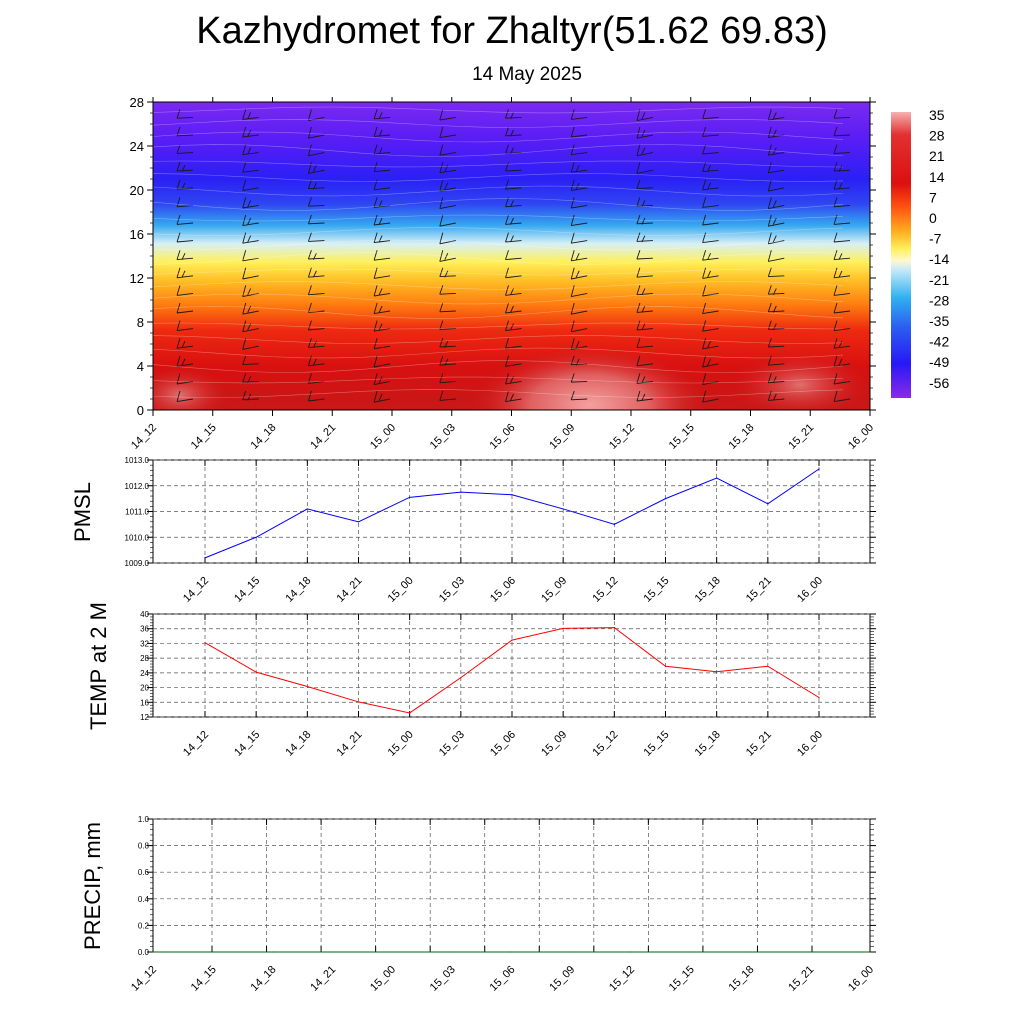 This screenshot has height=1024, width=1024. What do you see at coordinates (503, 437) in the screenshot?
I see `cs-x-tick-label: 15_06` at bounding box center [503, 437].